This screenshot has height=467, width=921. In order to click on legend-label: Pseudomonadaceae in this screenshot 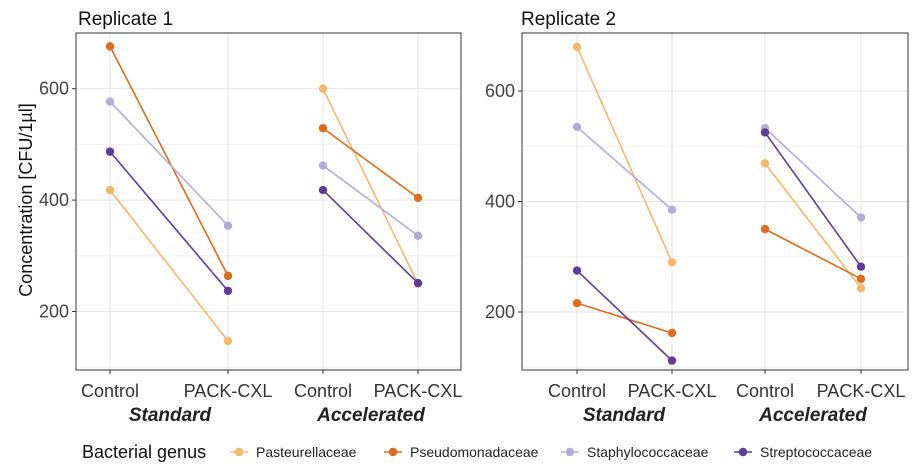, I will do `click(474, 452)`.